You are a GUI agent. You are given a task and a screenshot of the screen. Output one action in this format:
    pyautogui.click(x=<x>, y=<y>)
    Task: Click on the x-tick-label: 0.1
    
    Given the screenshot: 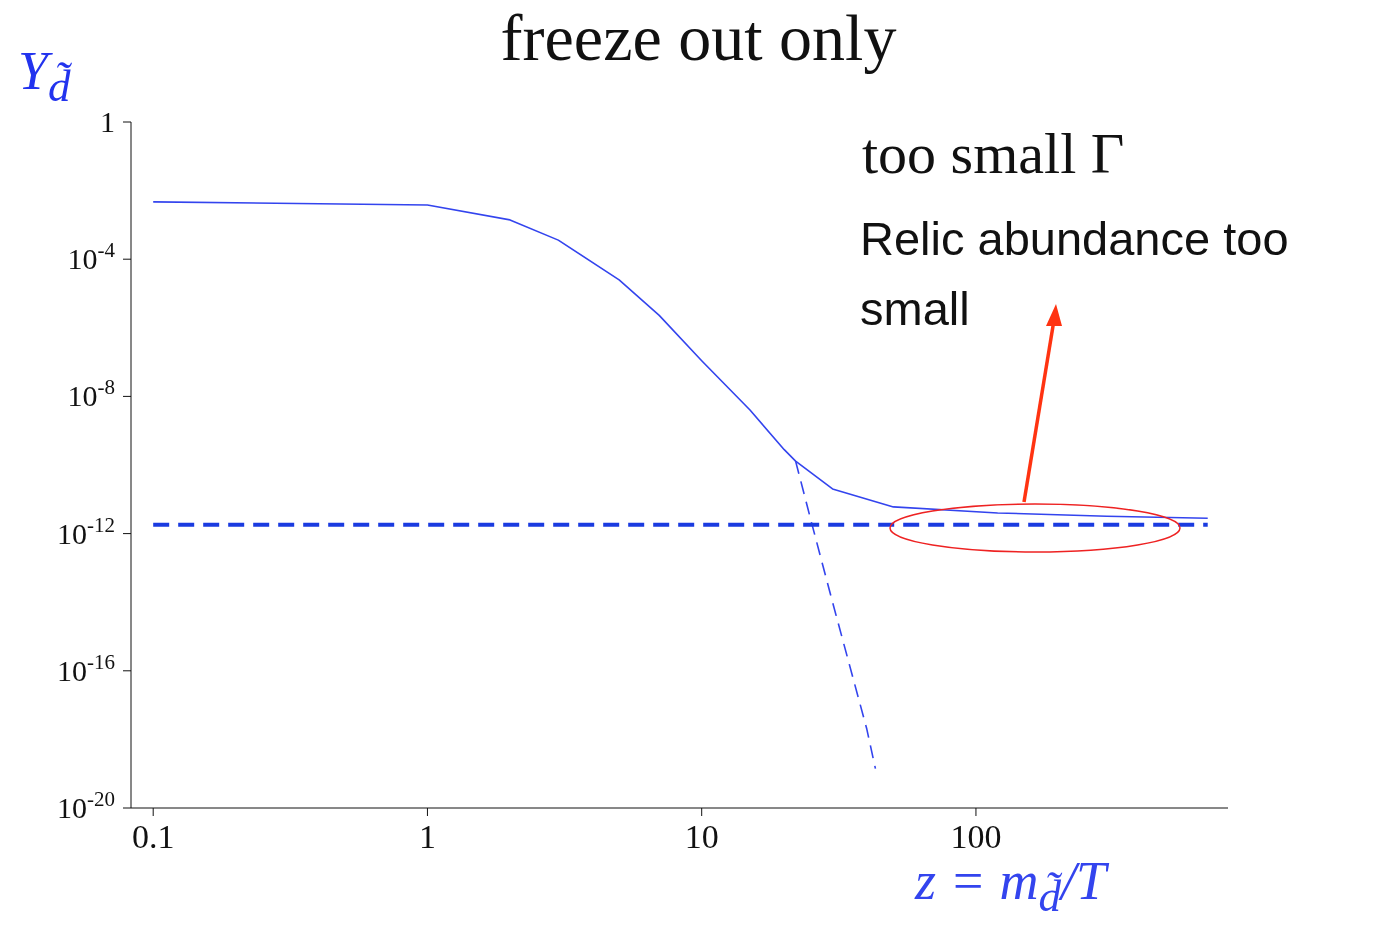 What is the action you would take?
    pyautogui.click(x=153, y=836)
    